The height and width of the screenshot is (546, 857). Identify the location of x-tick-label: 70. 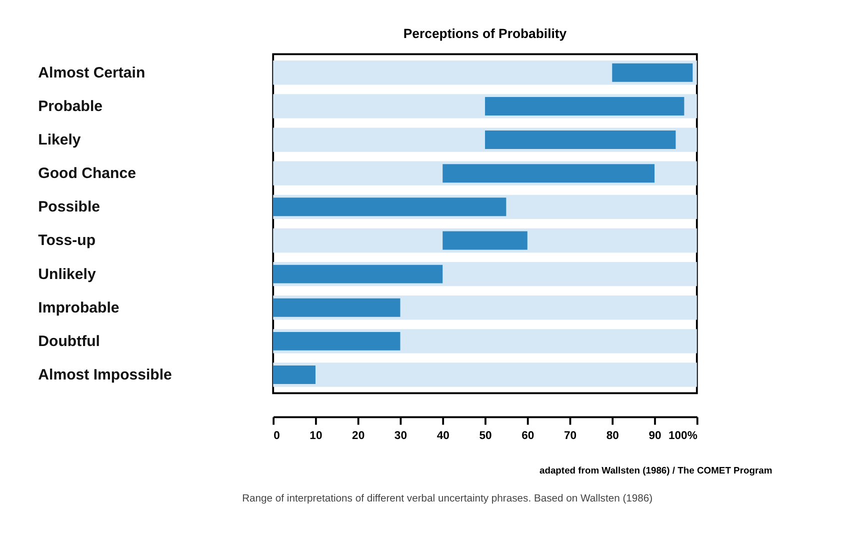
(570, 436).